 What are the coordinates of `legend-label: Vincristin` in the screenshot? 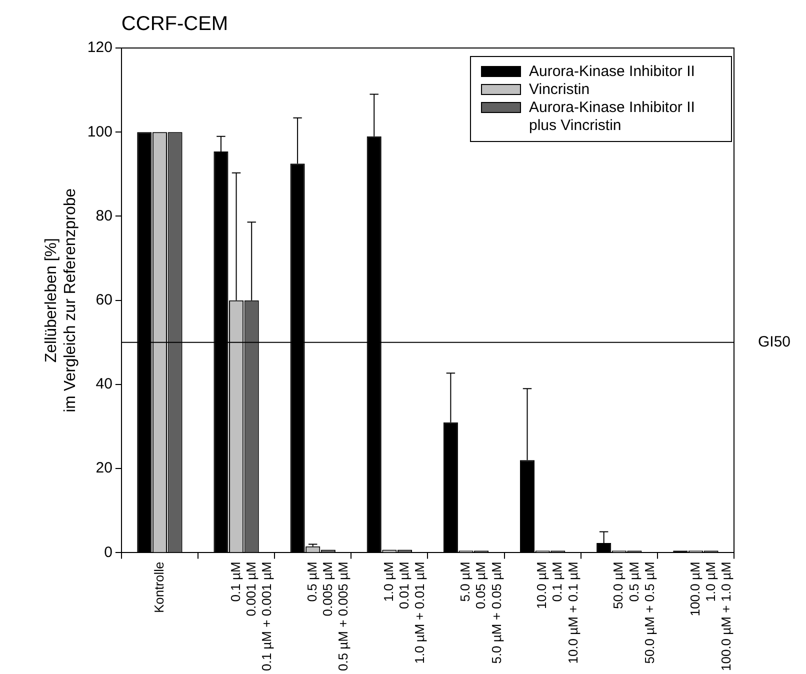 It's located at (559, 90).